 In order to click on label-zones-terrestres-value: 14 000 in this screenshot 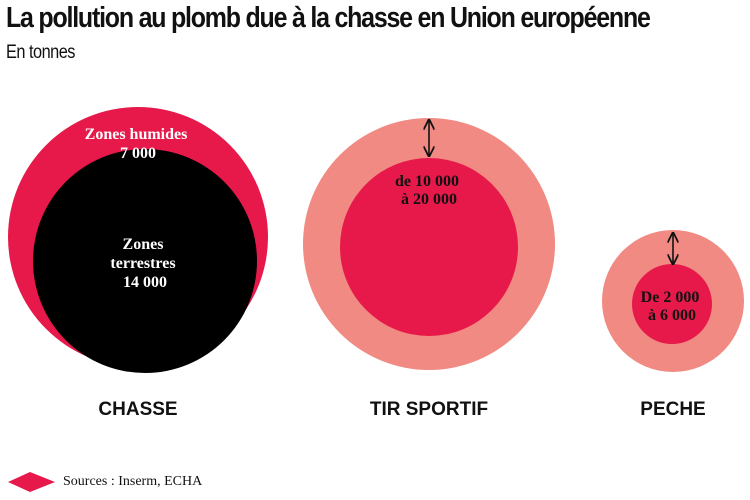, I will do `click(145, 282)`.